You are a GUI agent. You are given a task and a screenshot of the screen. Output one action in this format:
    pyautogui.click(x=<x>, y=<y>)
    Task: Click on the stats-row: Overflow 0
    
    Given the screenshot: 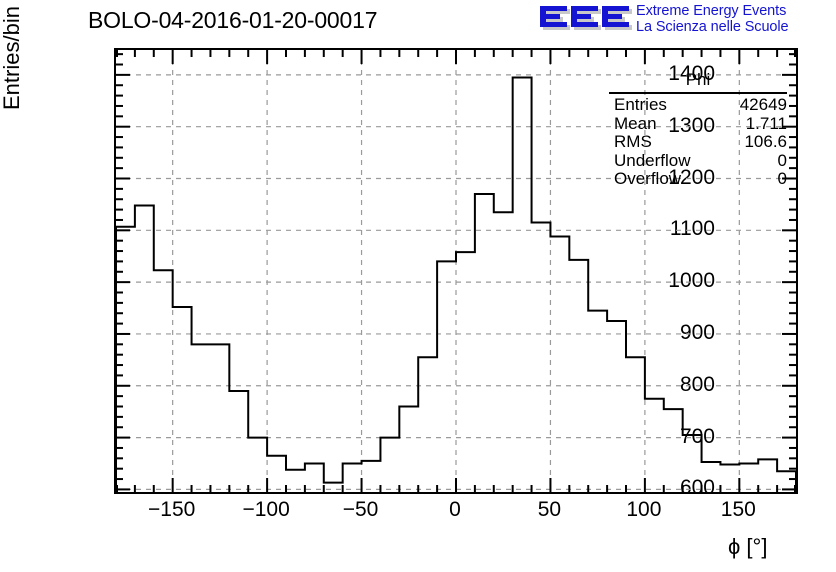 What is the action you would take?
    pyautogui.click(x=698, y=179)
    